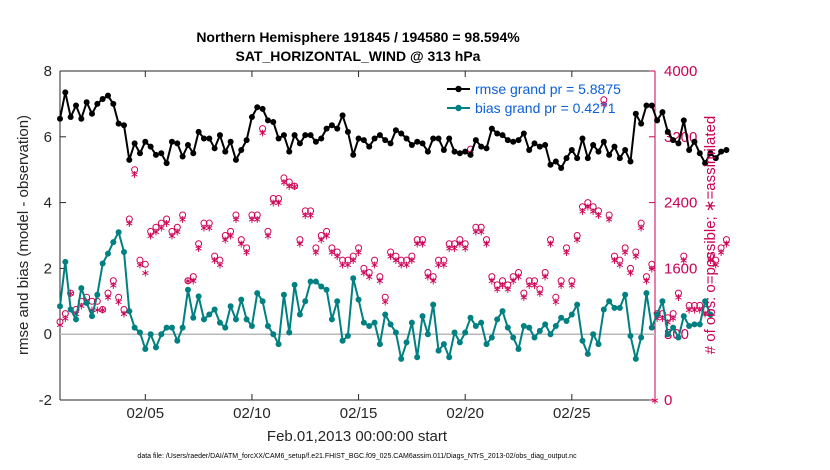 The width and height of the screenshot is (830, 470). Describe the element at coordinates (572, 413) in the screenshot. I see `x-tick-label: 02/25` at that location.